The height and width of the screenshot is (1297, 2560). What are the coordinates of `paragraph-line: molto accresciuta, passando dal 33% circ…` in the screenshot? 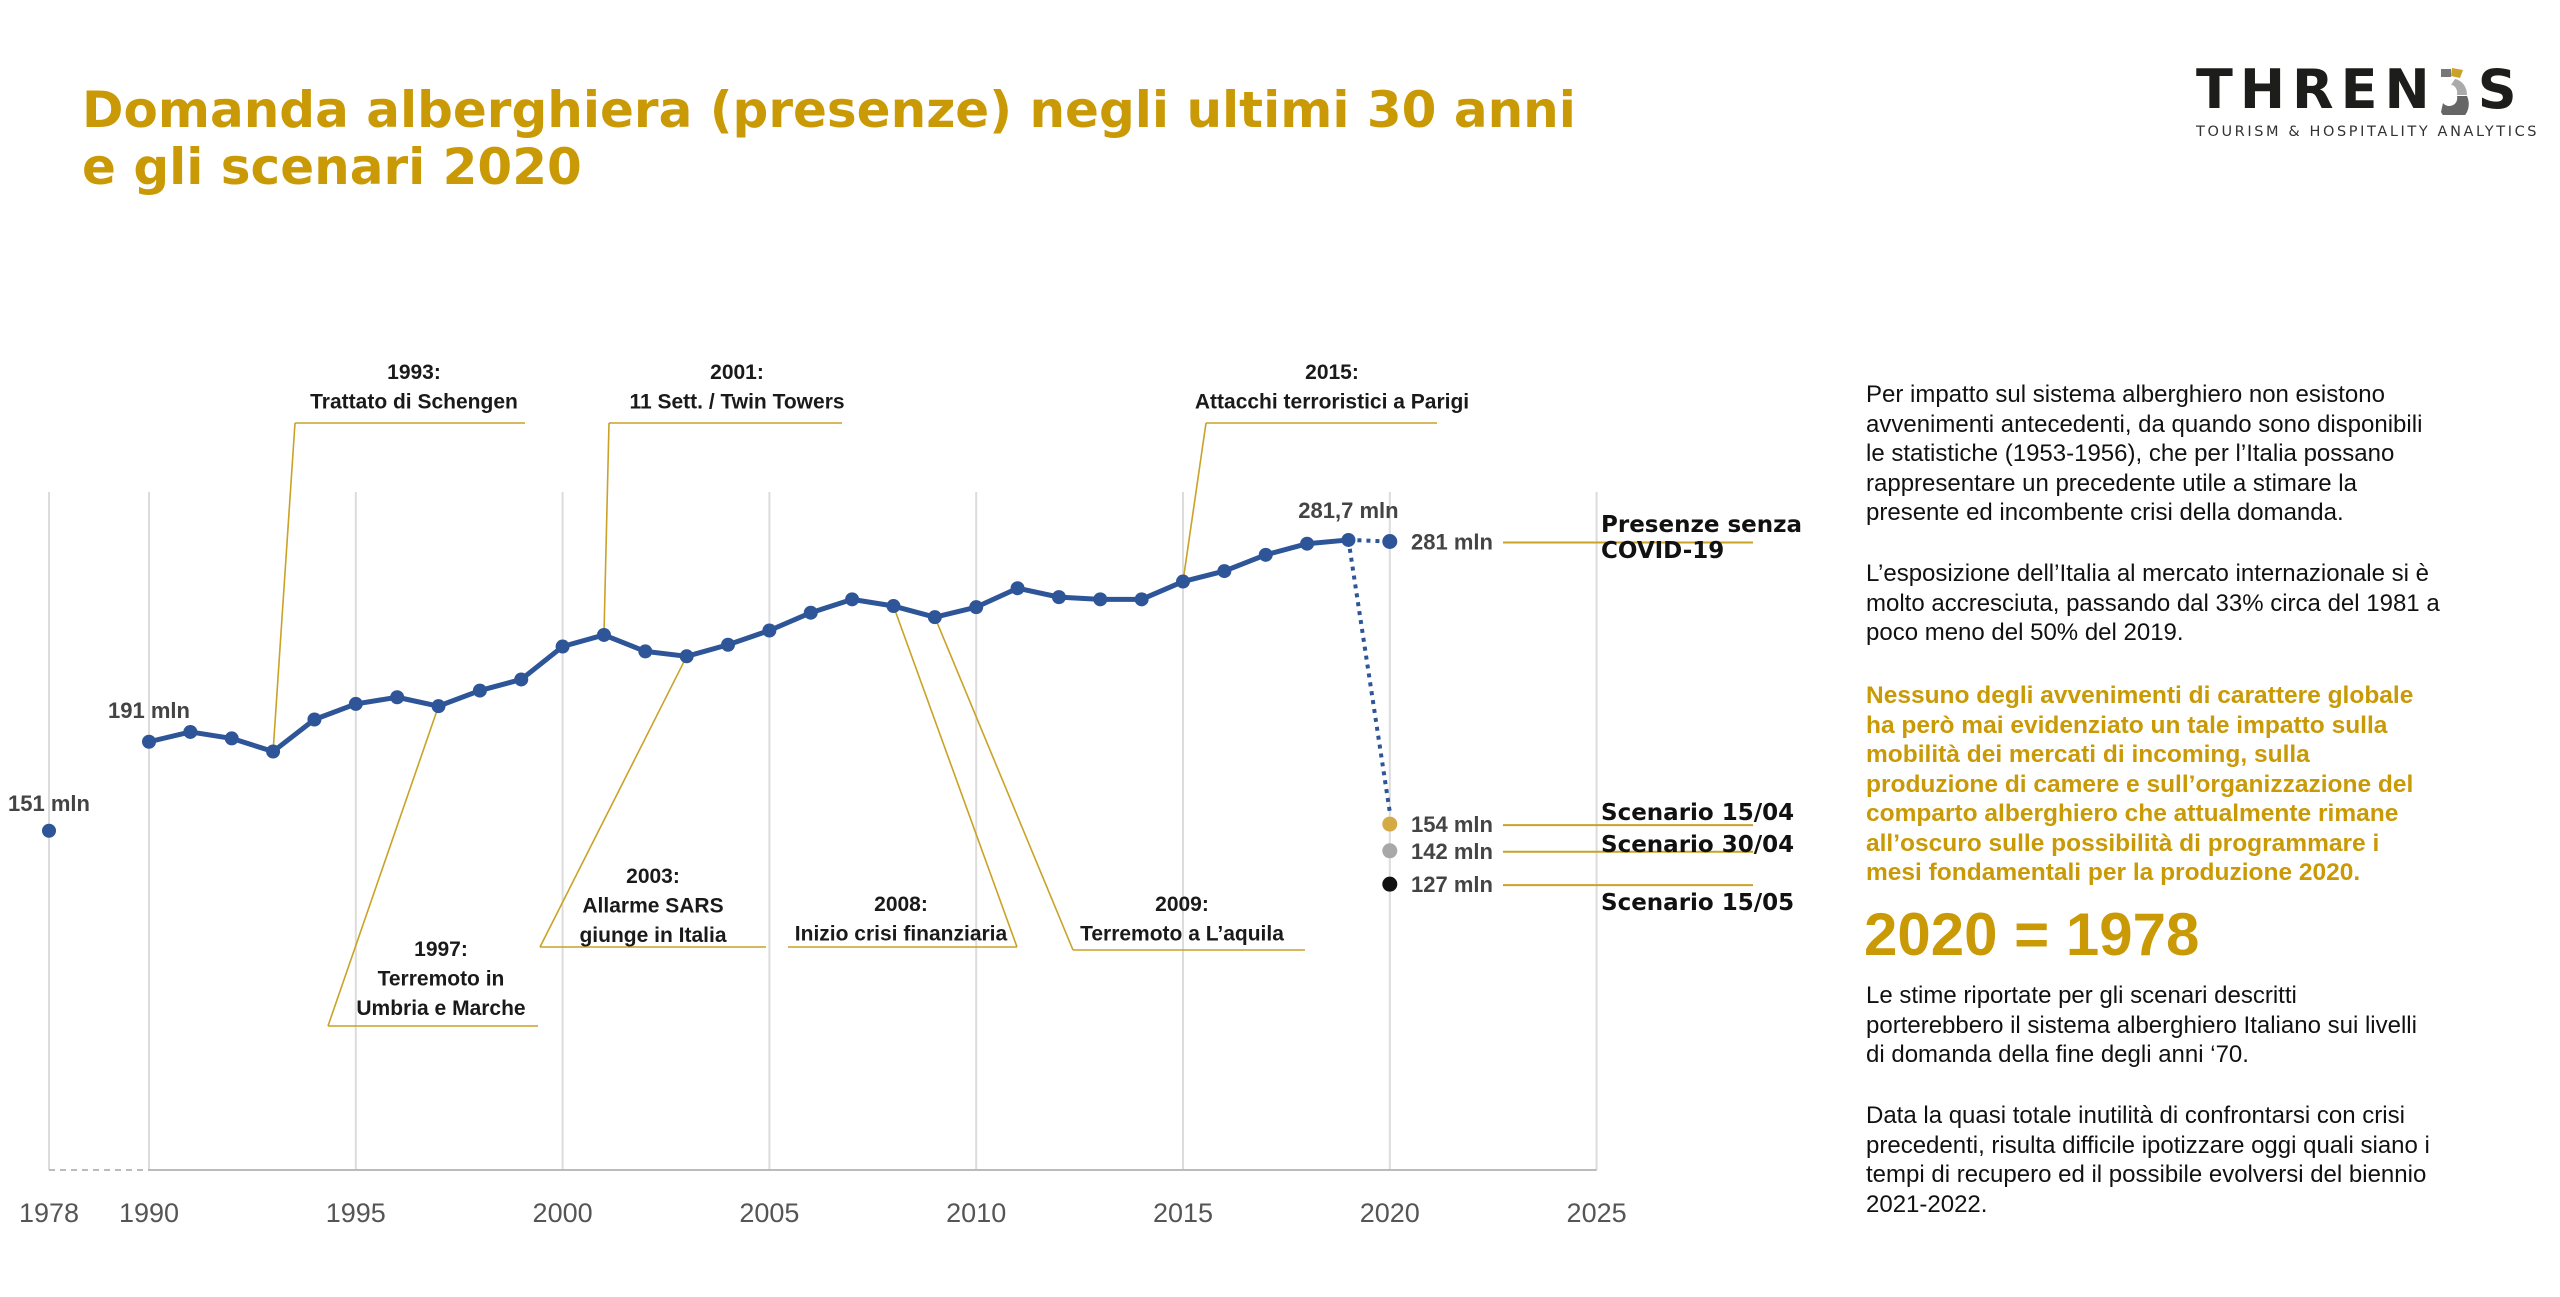 It's located at (2153, 603).